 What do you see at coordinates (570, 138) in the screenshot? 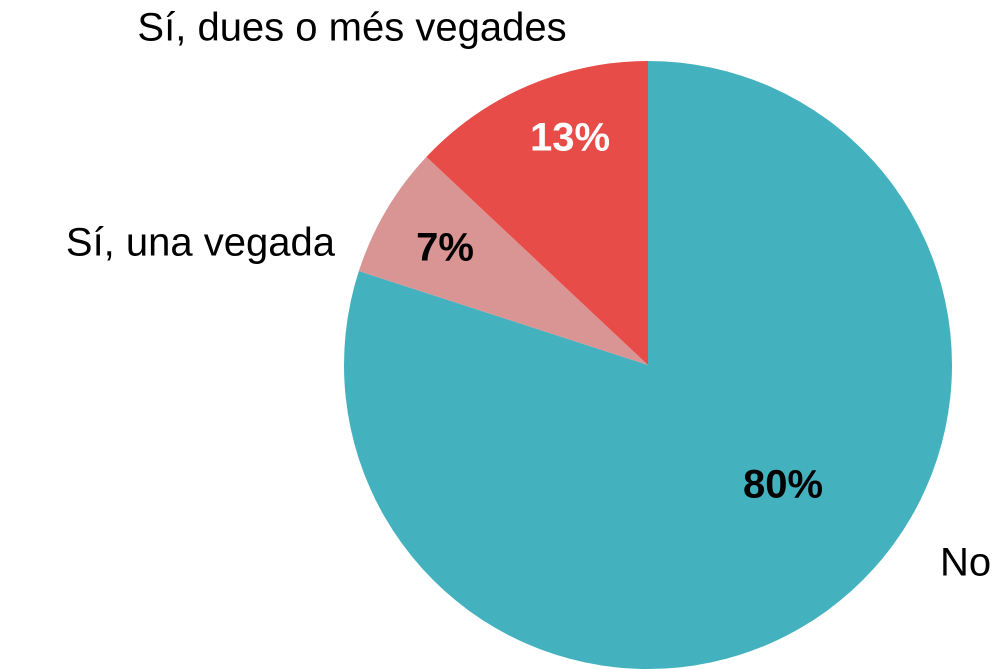
I see `data-label: 13%` at bounding box center [570, 138].